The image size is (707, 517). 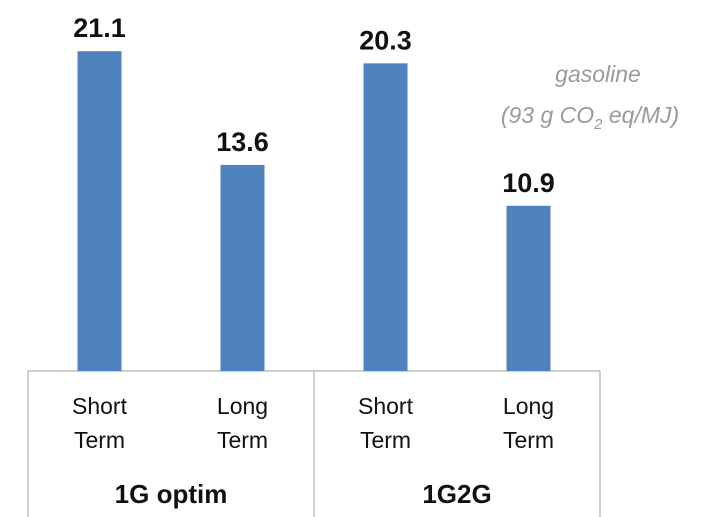 I want to click on data-label: 13.6, so click(x=242, y=142).